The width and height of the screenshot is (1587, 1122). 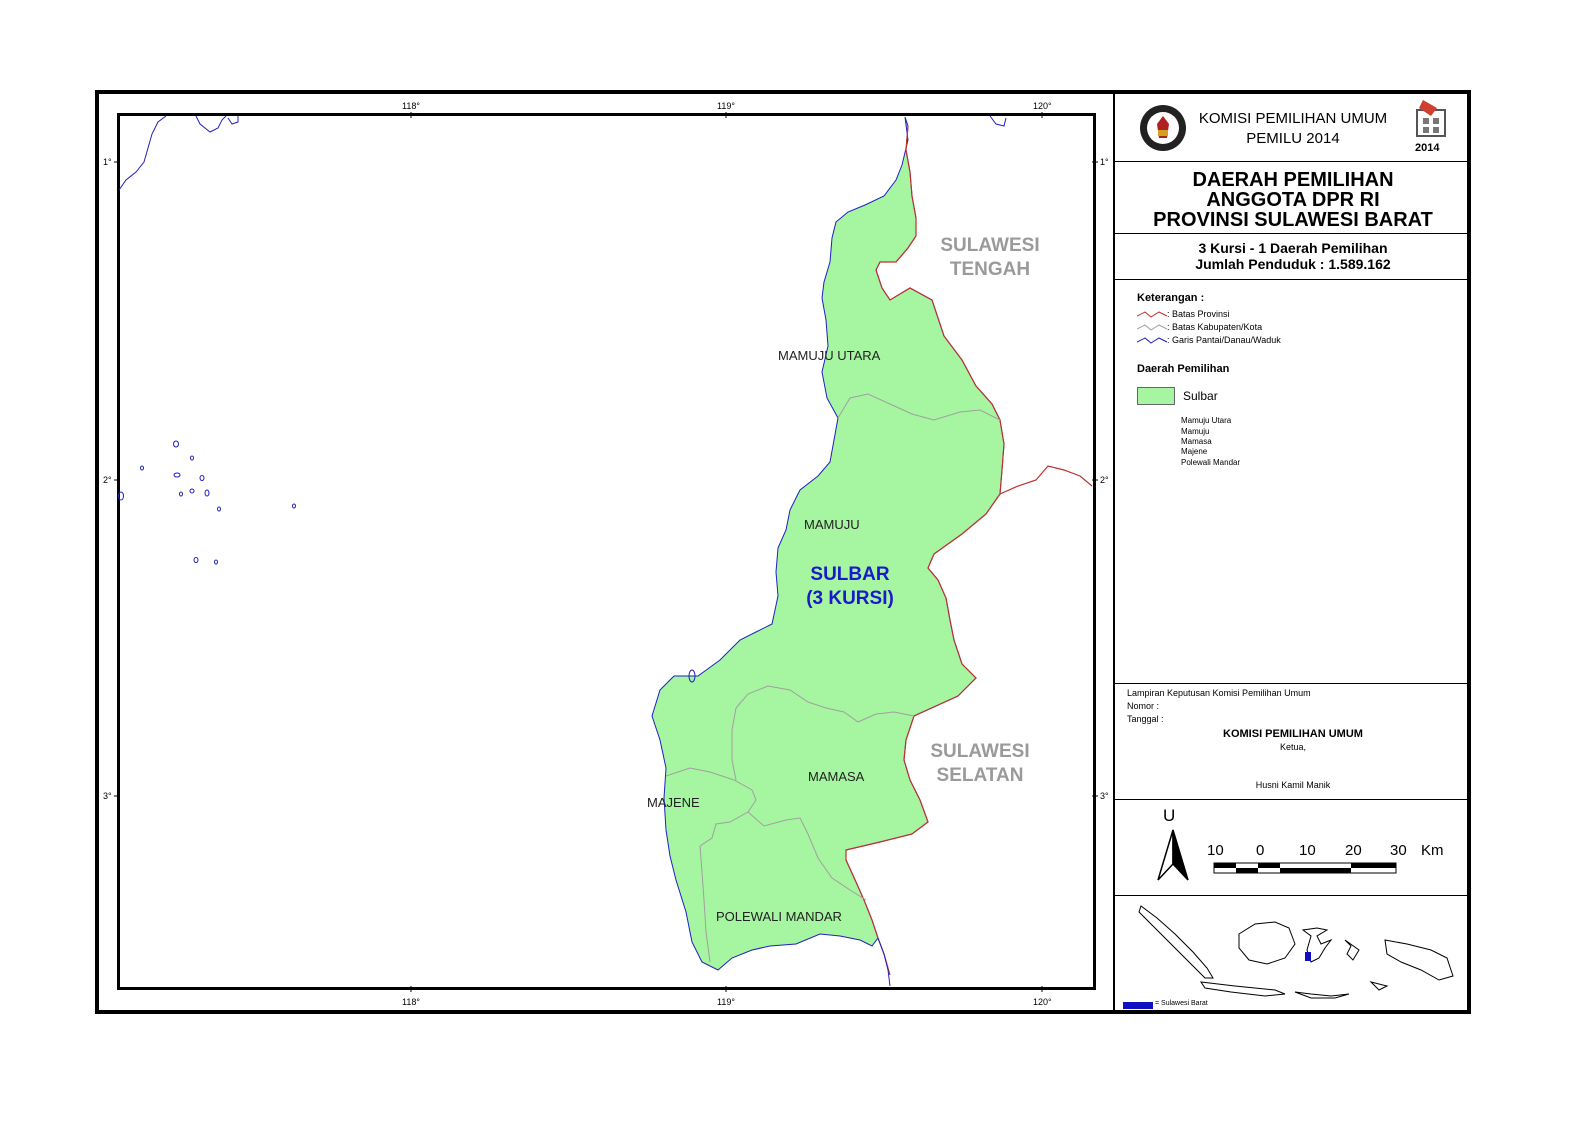 What do you see at coordinates (711, 790) in the screenshot?
I see `kabupaten-border-majene` at bounding box center [711, 790].